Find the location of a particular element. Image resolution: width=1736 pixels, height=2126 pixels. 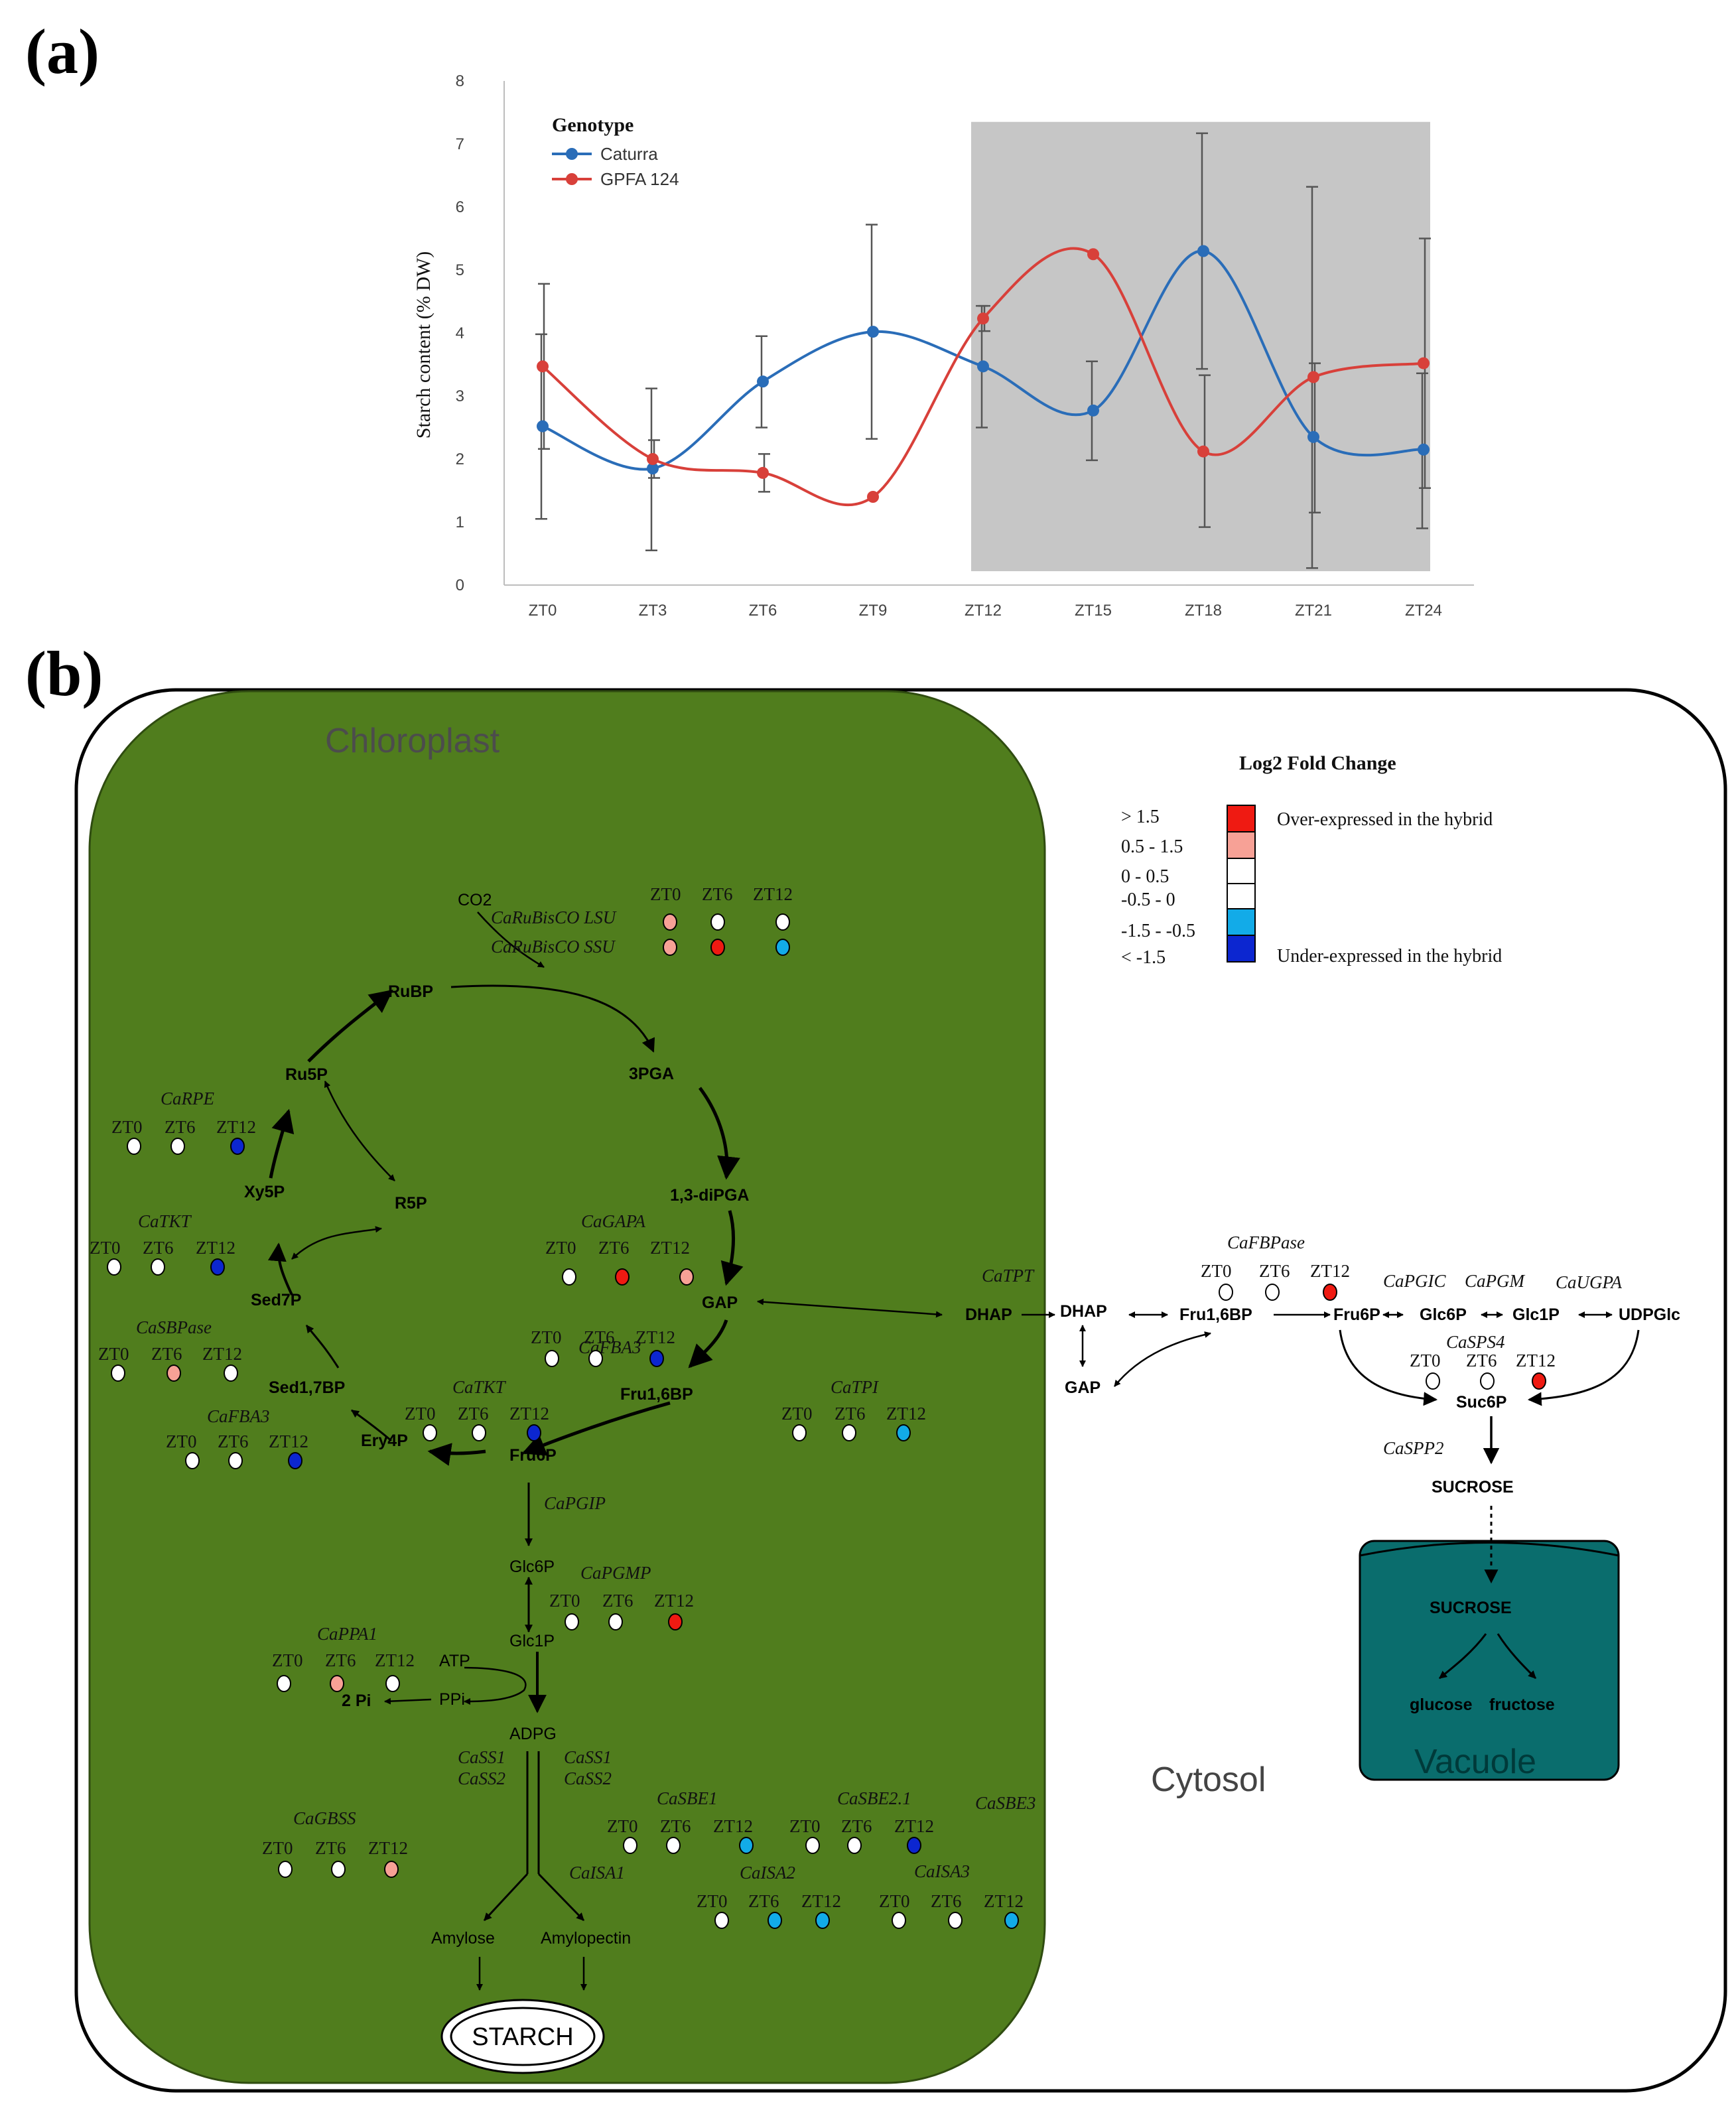

co2-label: CO2 is located at coordinates (475, 900).